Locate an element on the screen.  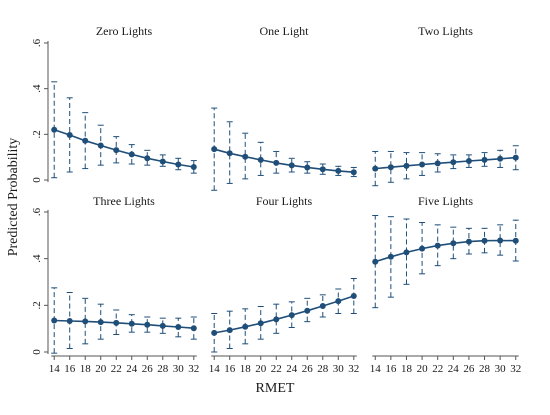
y-axis-title: Predicted Probability is located at coordinates (13, 197).